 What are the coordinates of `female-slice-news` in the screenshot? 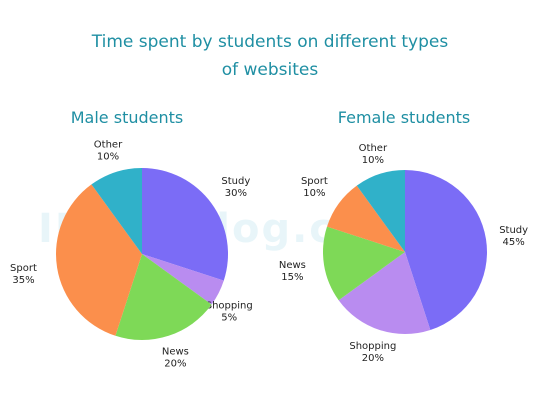 It's located at (364, 263).